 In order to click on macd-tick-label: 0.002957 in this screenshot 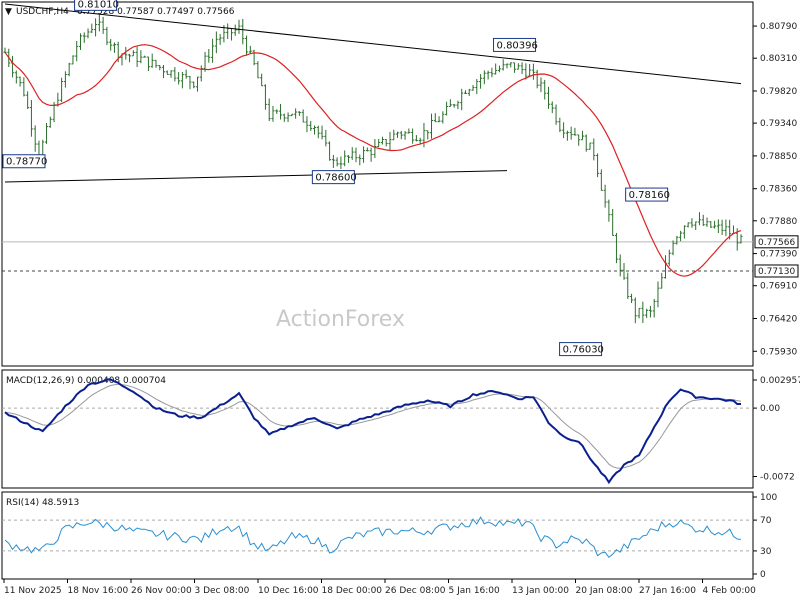, I will do `click(780, 381)`.